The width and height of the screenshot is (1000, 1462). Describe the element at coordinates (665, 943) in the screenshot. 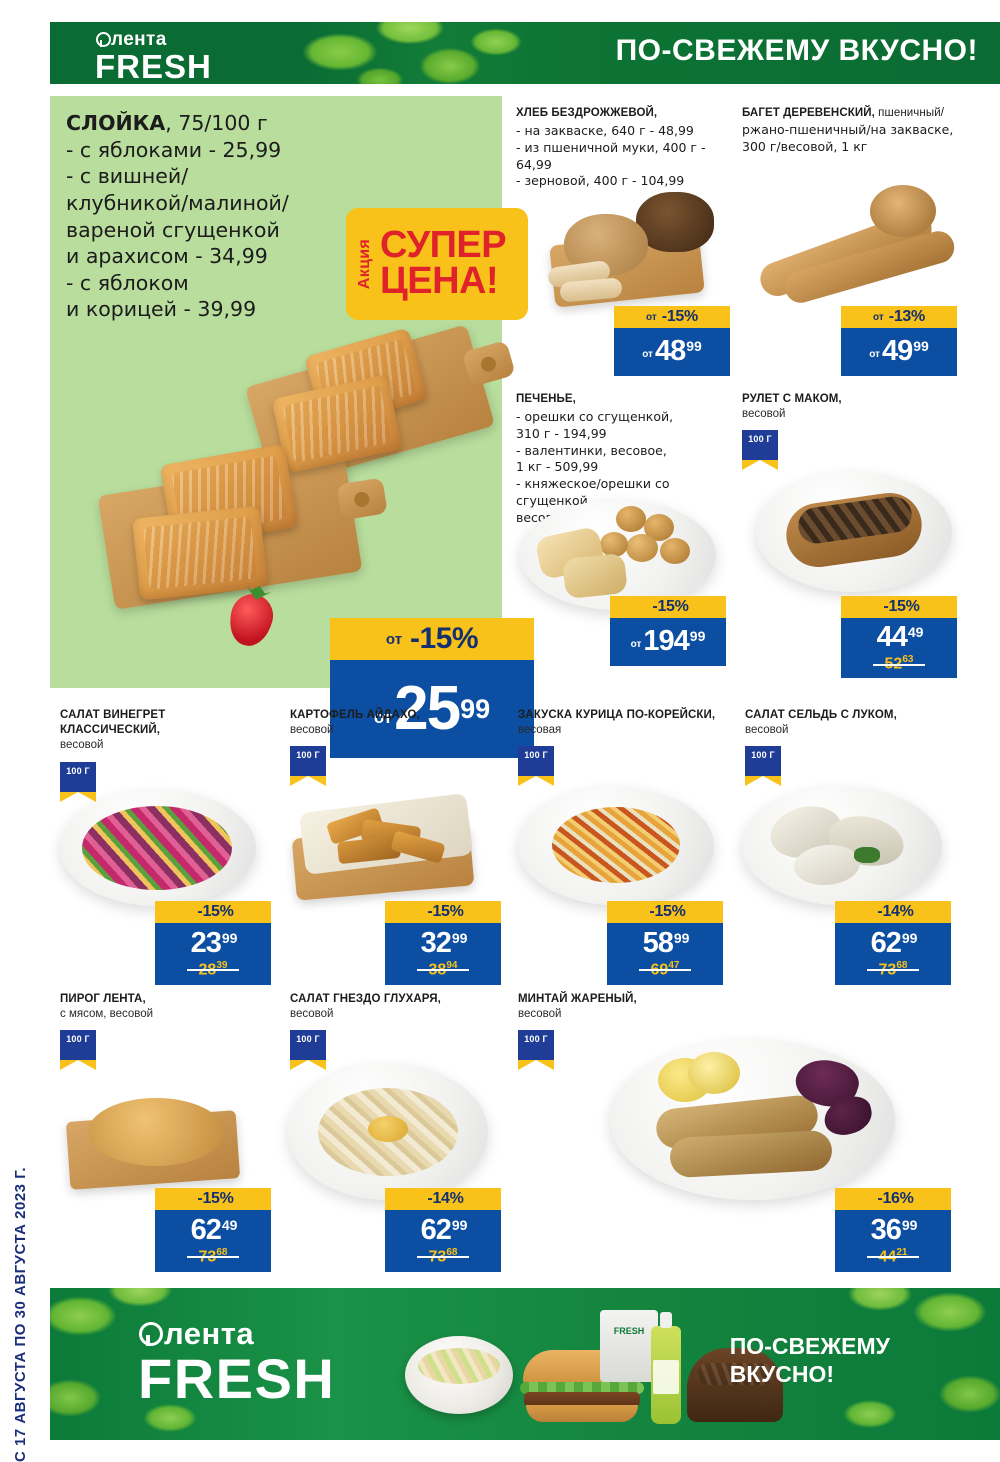

I see `price-badge-kuritsa: -15% 58 99 6947` at that location.